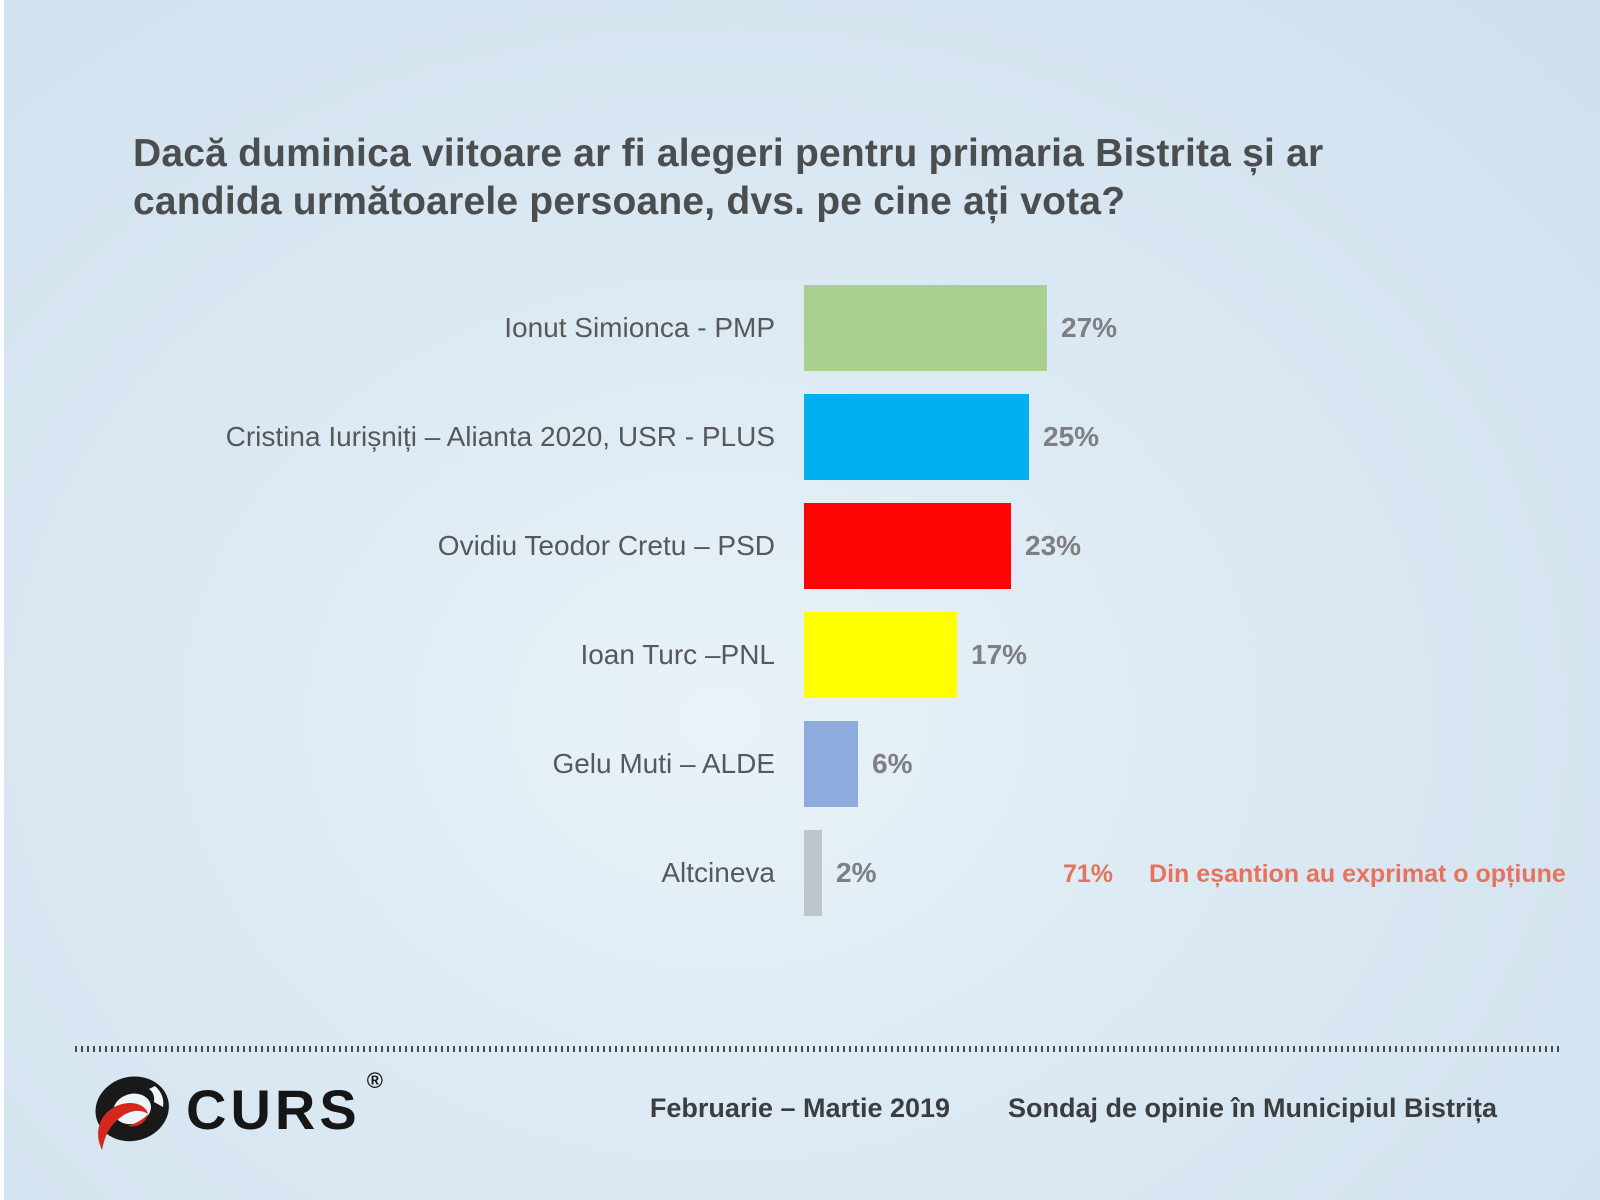 This screenshot has height=1200, width=1600. I want to click on value-label: 27%, so click(1089, 327).